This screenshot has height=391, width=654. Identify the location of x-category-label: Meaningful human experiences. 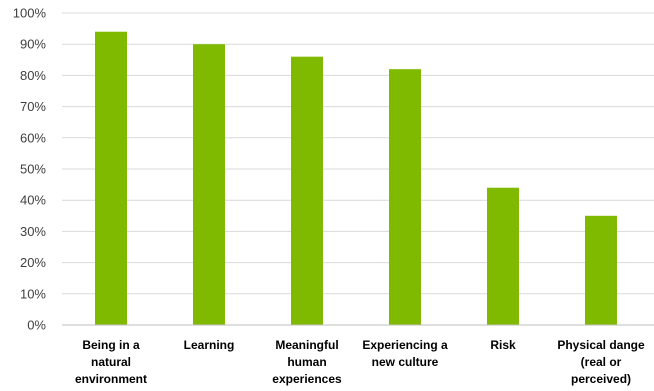
(307, 362).